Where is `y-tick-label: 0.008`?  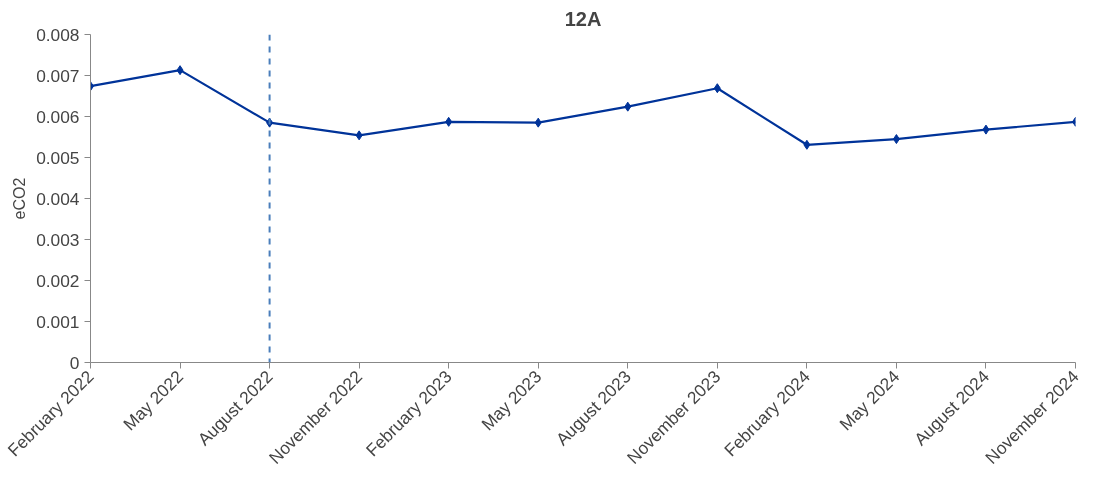 y-tick-label: 0.008 is located at coordinates (58, 34).